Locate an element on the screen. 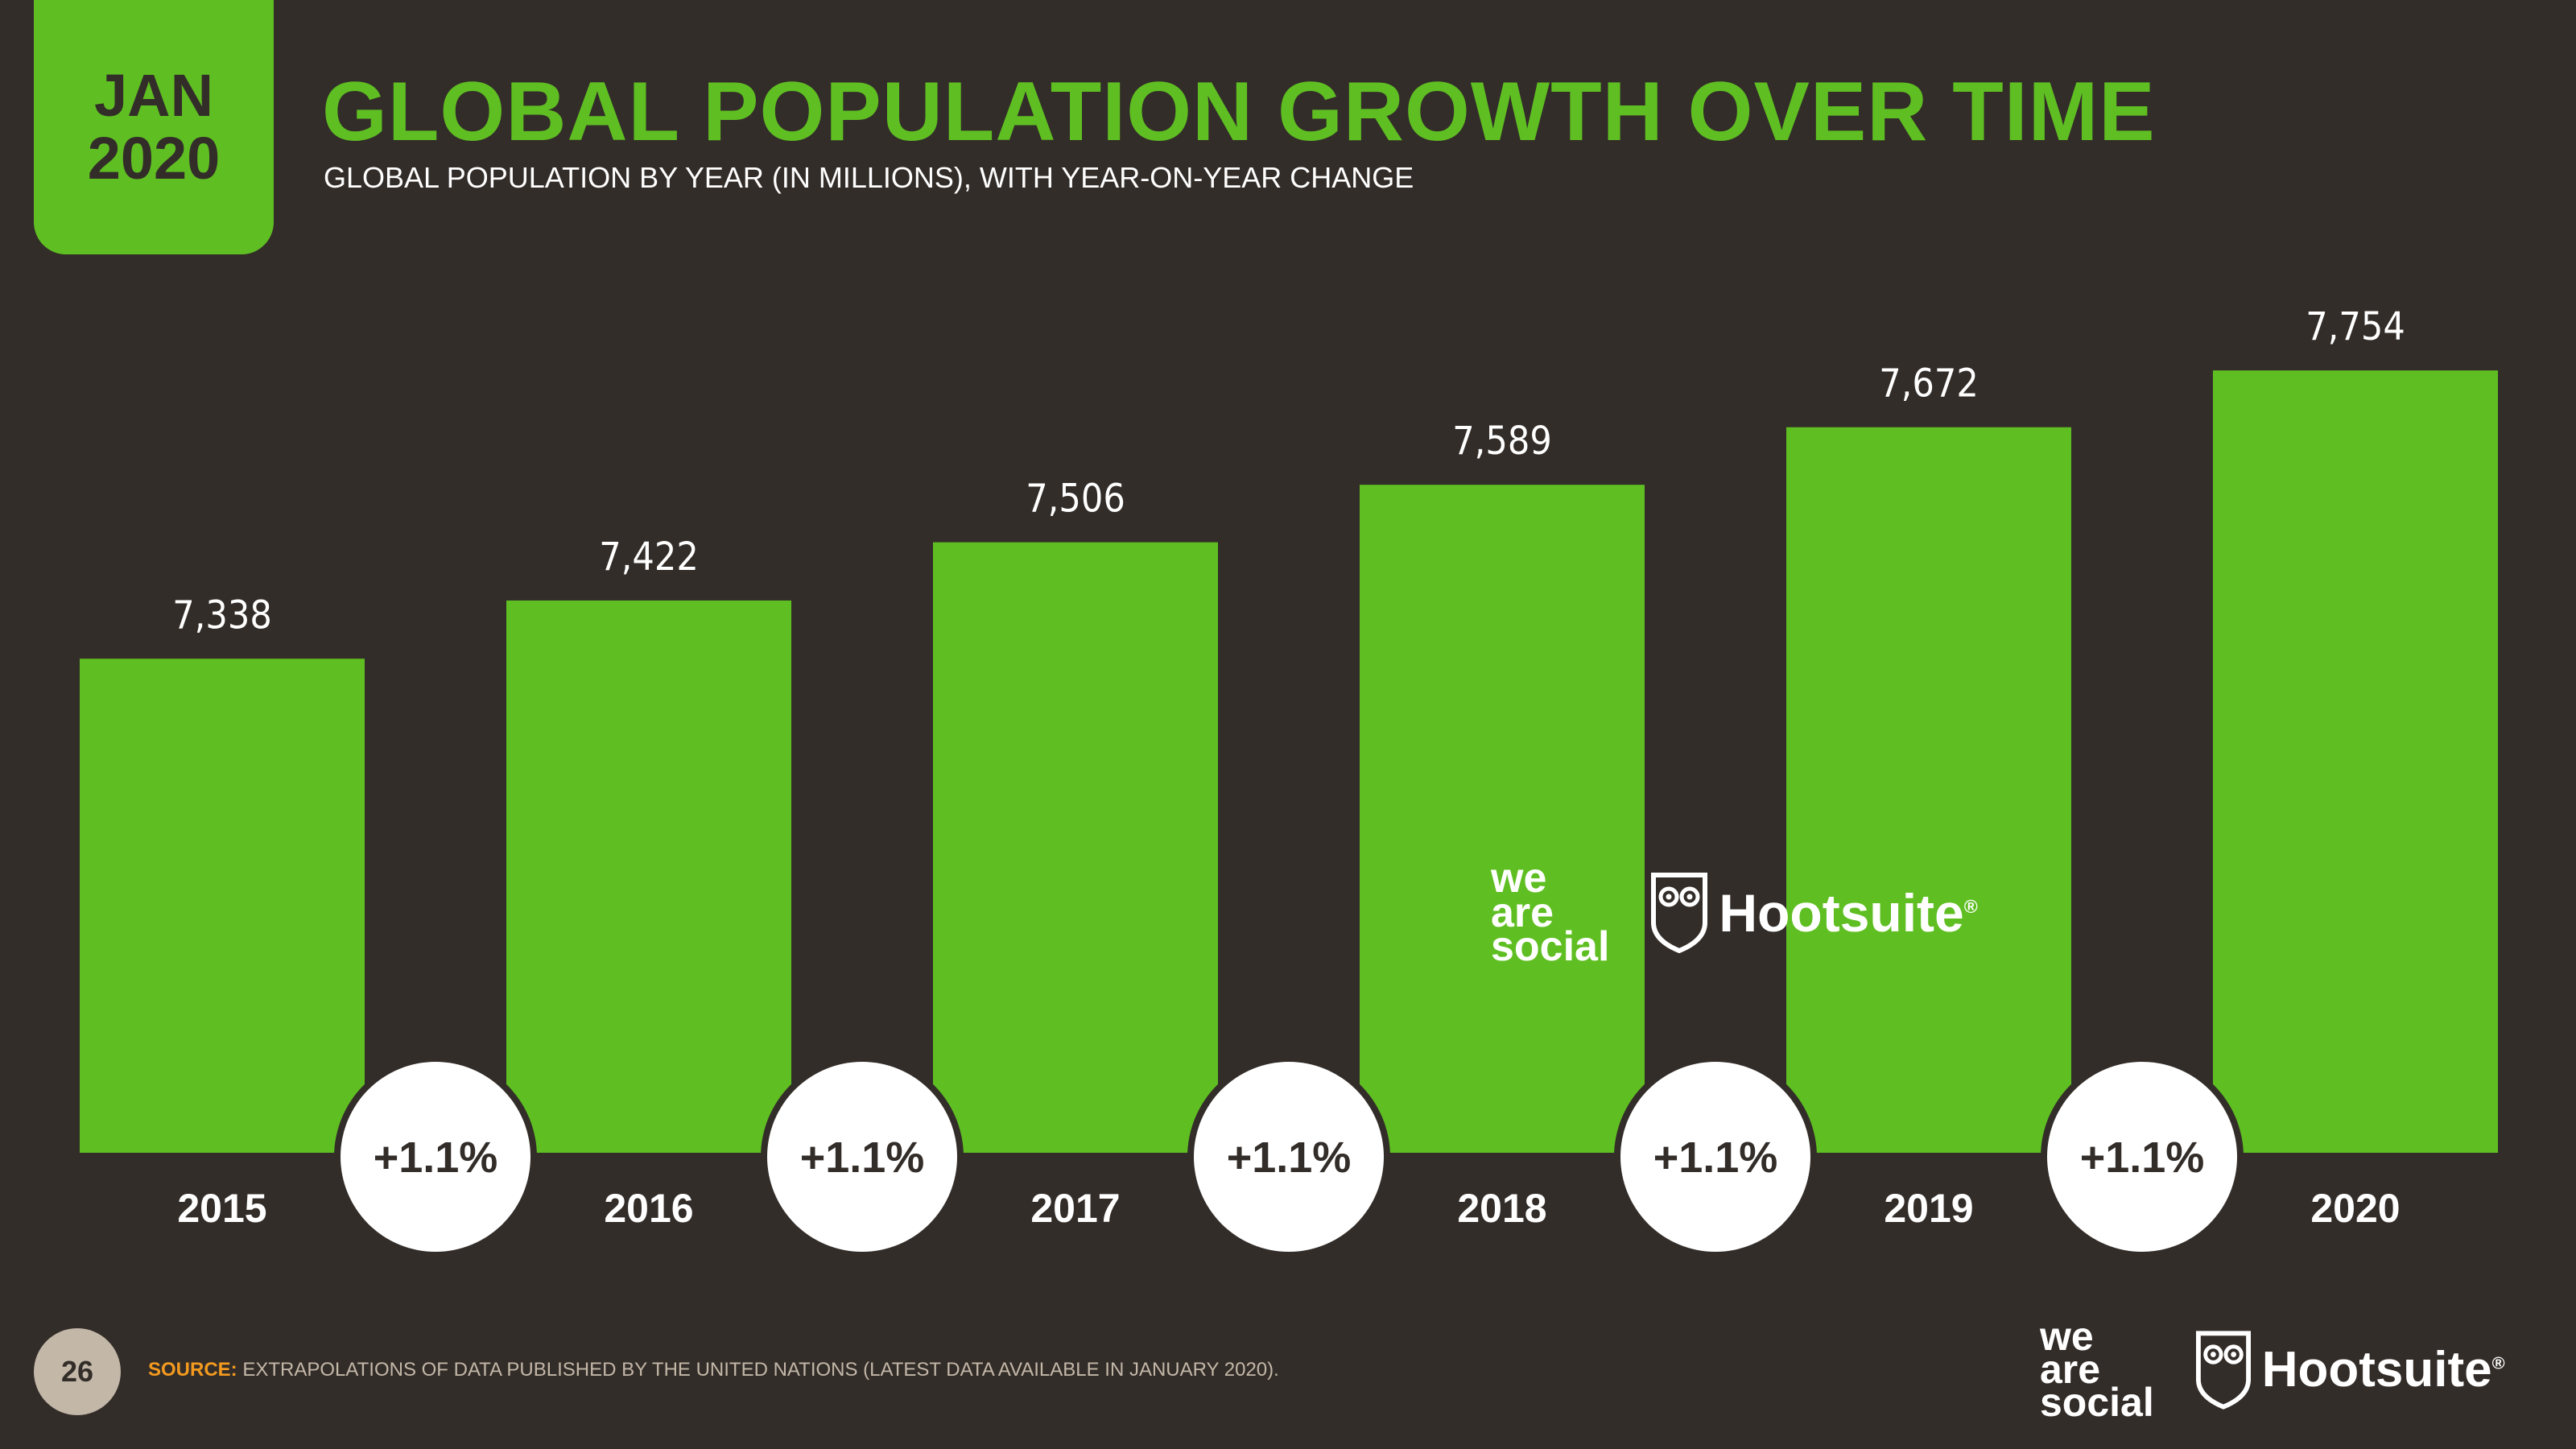 The width and height of the screenshot is (2576, 1449). page-number: 26 is located at coordinates (77, 1371).